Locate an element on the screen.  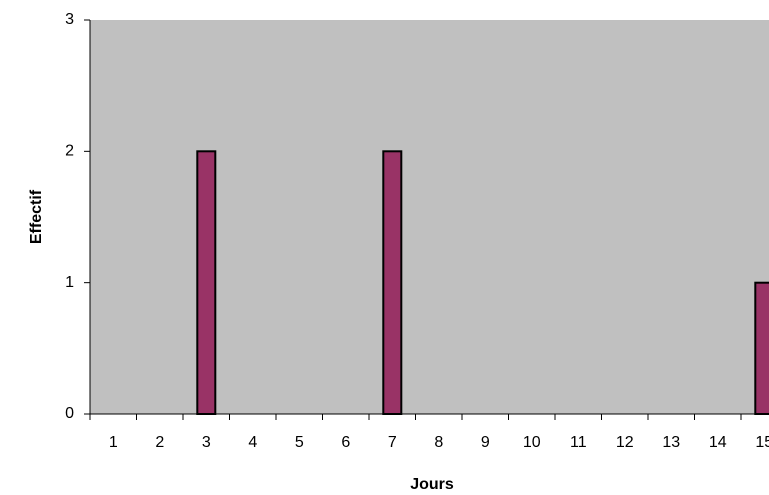
x-tick-label-7: 7 is located at coordinates (392, 442).